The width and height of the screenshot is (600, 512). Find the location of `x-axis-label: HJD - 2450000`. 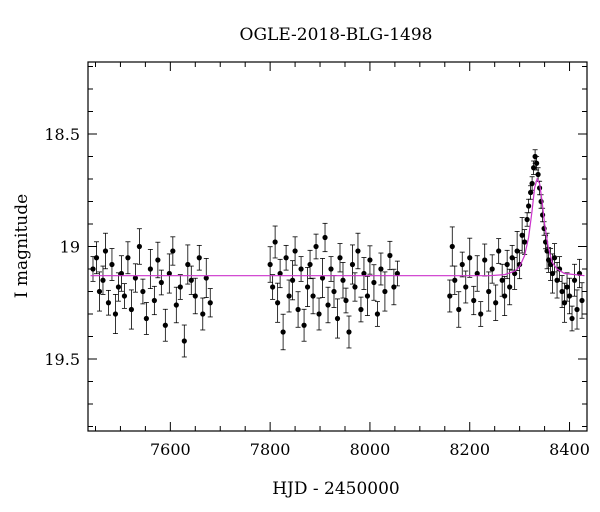

x-axis-label: HJD - 2450000 is located at coordinates (336, 489).